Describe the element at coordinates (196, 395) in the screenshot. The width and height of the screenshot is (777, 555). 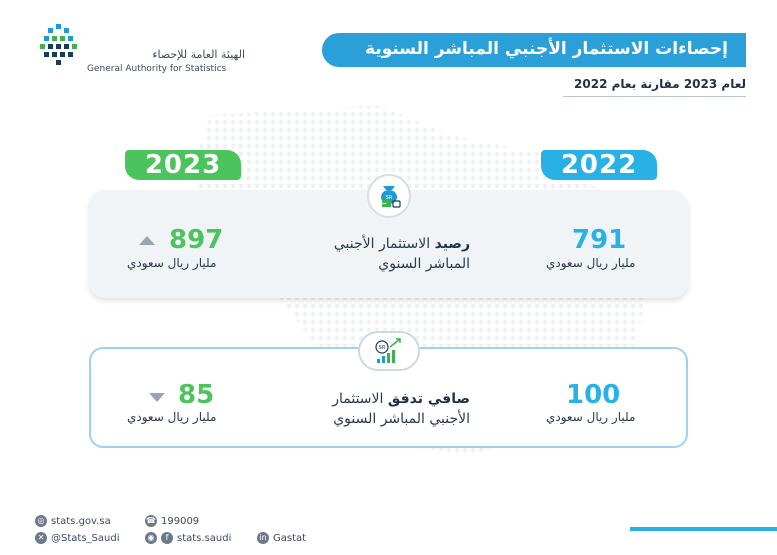
I see `flow-value-2023: 85` at that location.